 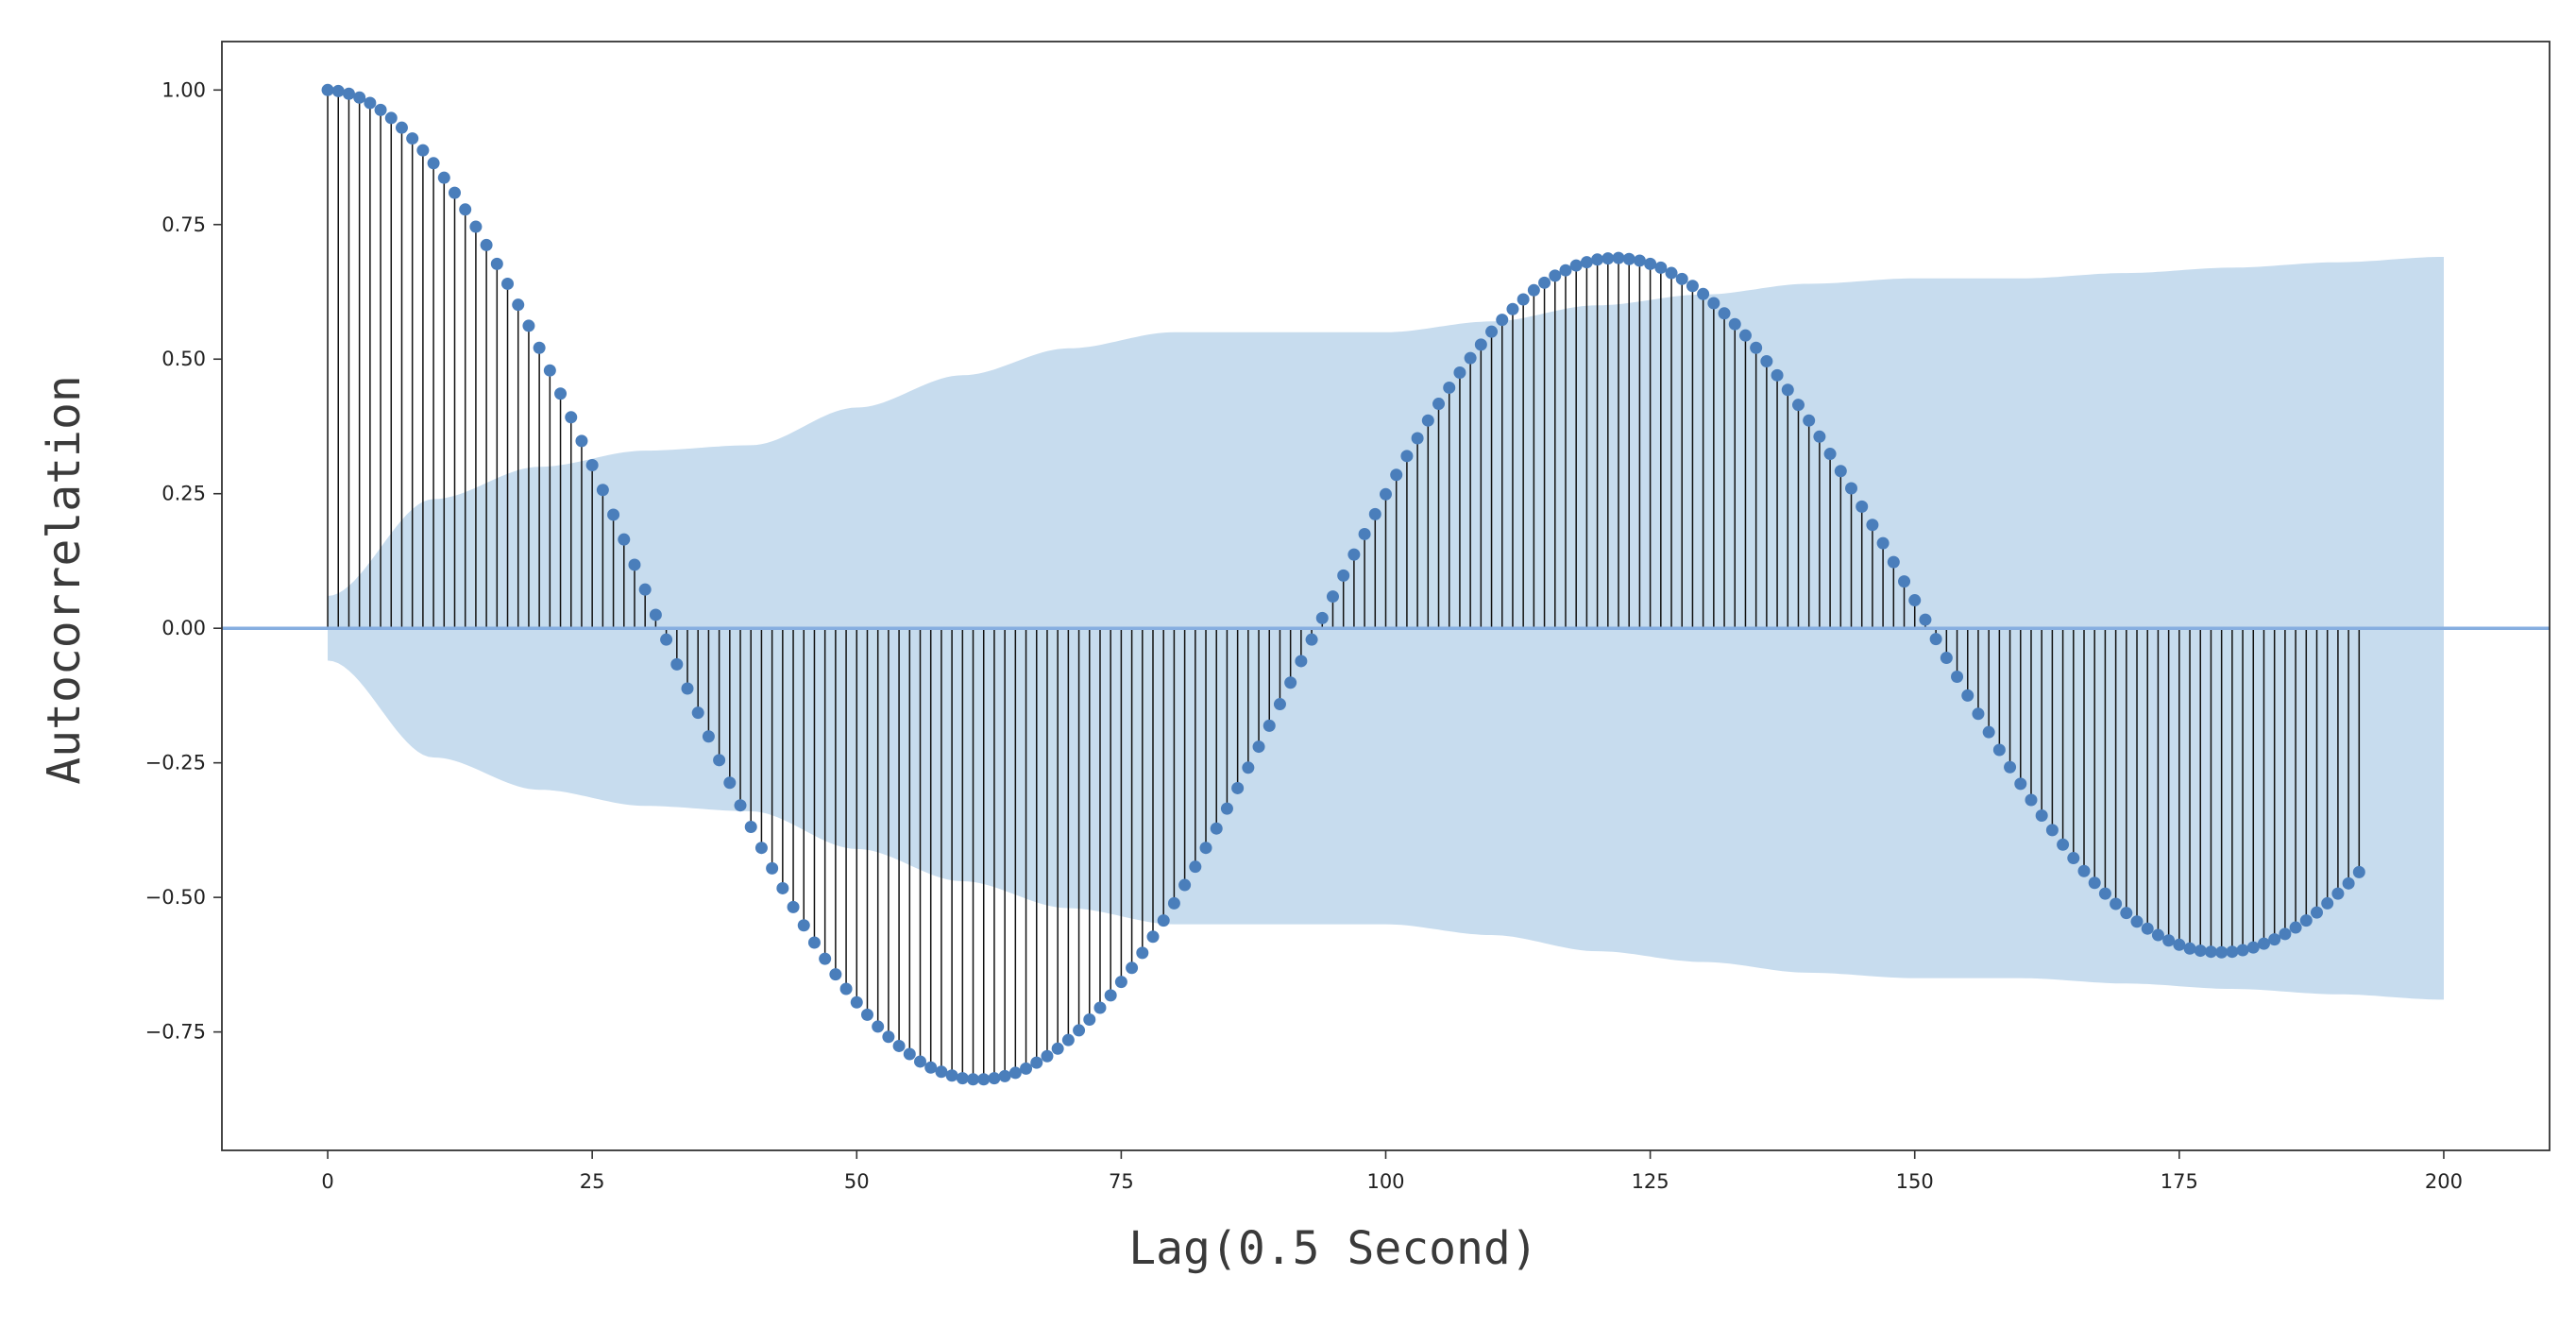 What do you see at coordinates (183, 494) in the screenshot?
I see `y-tick-label: 0.25` at bounding box center [183, 494].